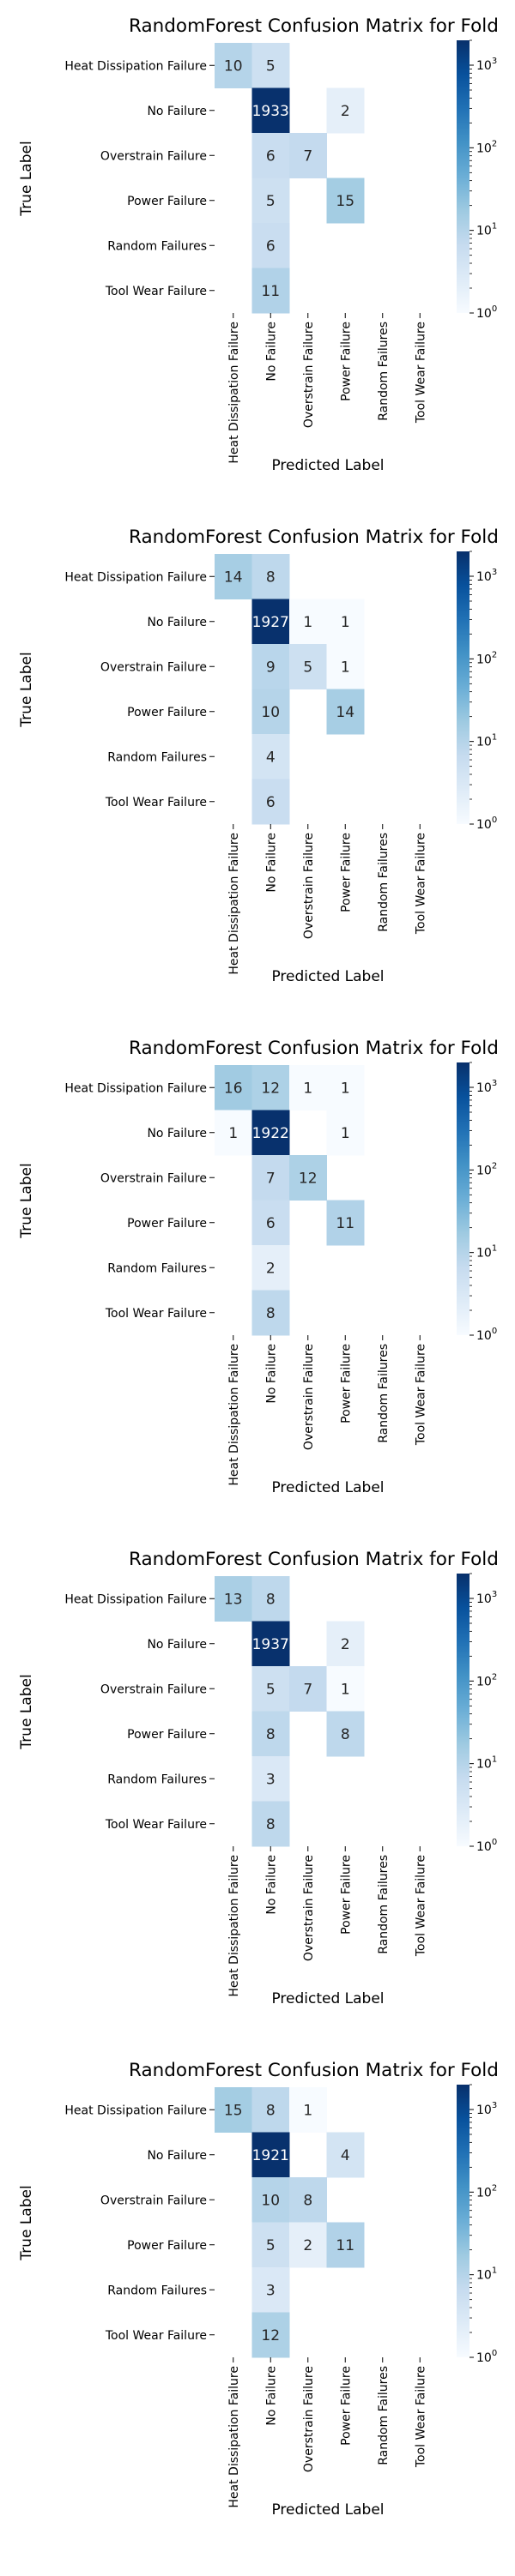 The height and width of the screenshot is (2576, 515). I want to click on cell-value-label: 16, so click(233, 1088).